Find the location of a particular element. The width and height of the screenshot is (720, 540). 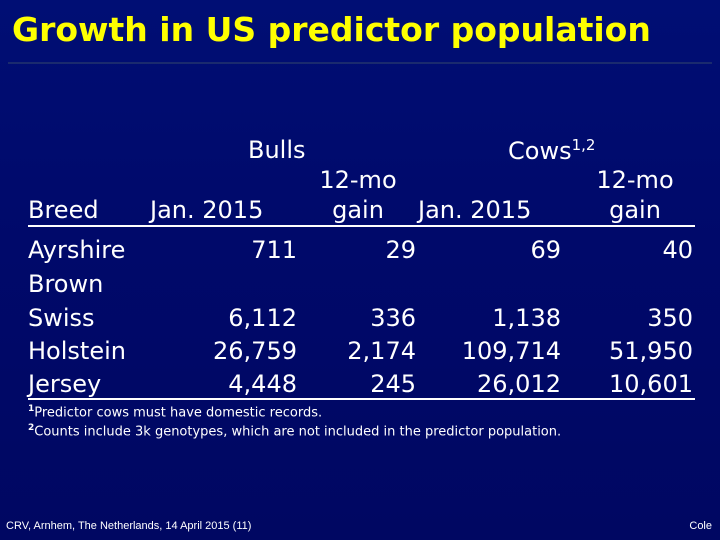

row-jersey-bulls-jan: 4,448 is located at coordinates (262, 384).